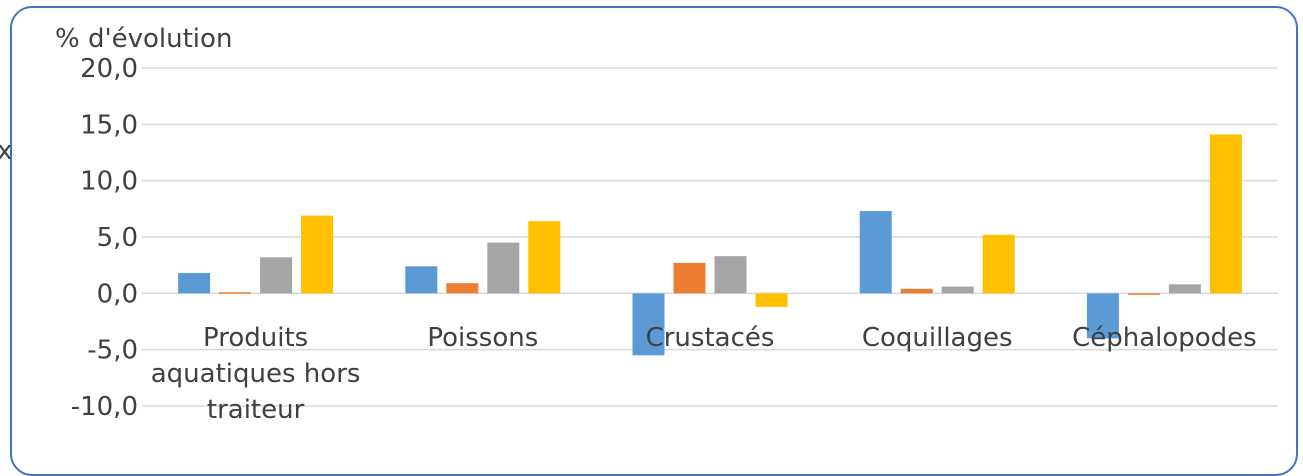  What do you see at coordinates (104, 407) in the screenshot?
I see `y-tick-label: -10,0` at bounding box center [104, 407].